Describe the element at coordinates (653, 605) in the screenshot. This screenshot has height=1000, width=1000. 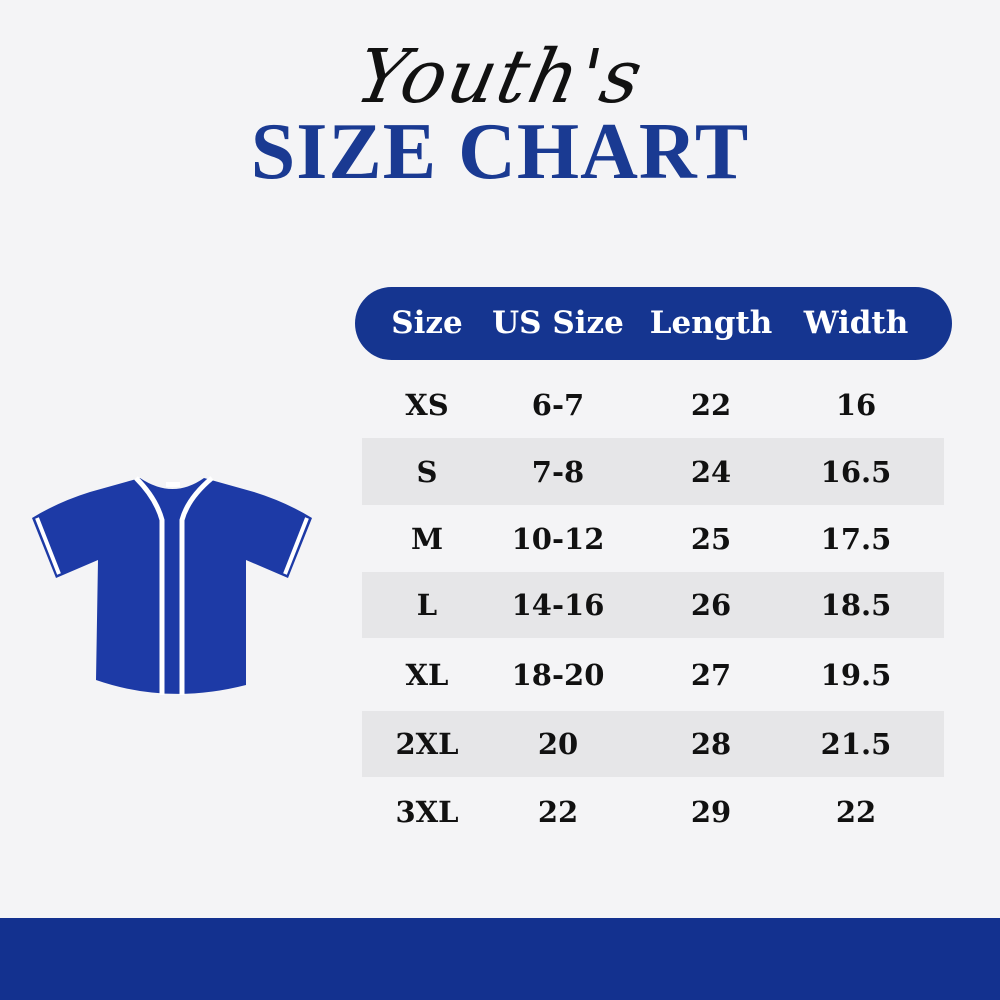
I see `table-row: L 14-16 26 18.5` at that location.